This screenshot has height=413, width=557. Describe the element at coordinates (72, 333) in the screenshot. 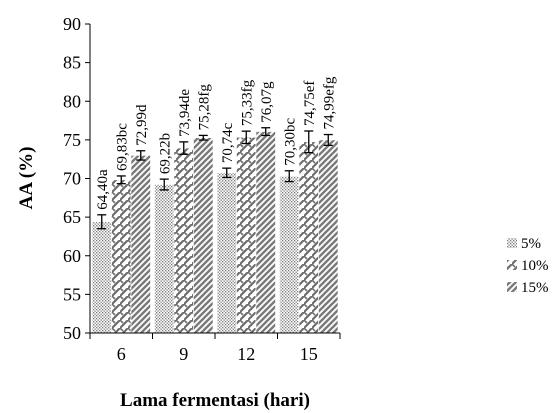

I see `y-tick-label: 50` at that location.